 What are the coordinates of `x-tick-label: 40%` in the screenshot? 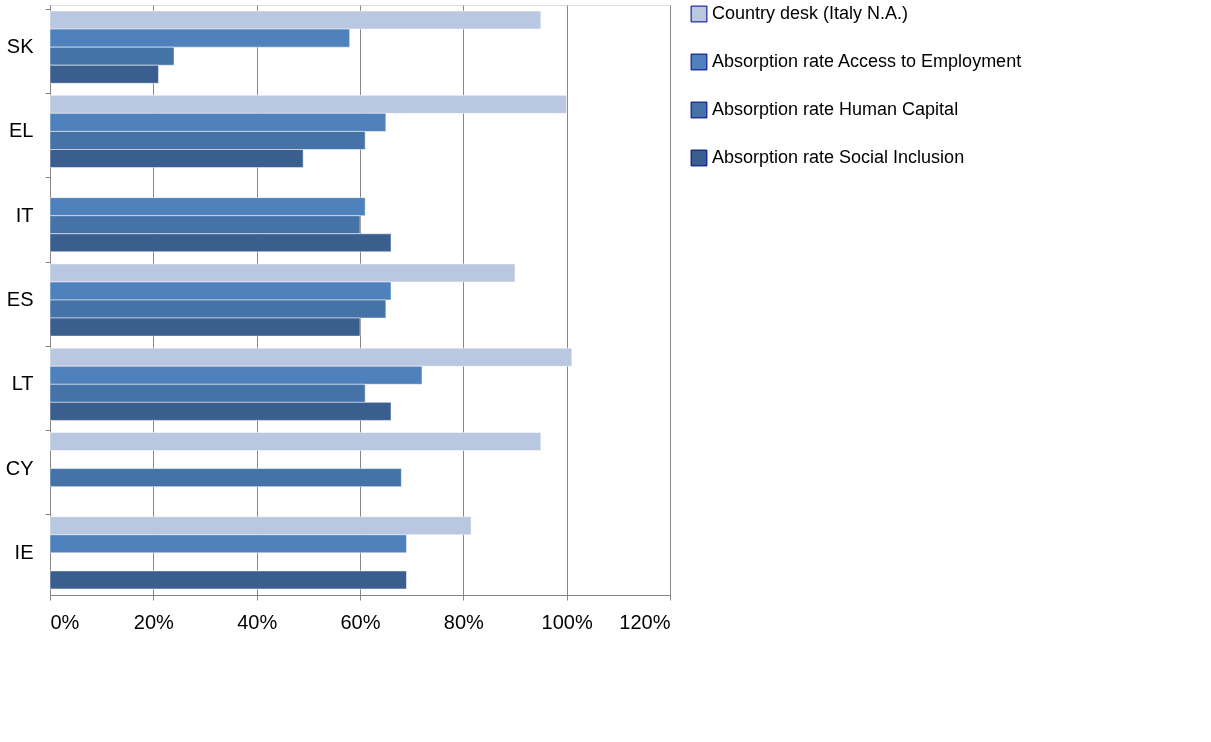 It's located at (257, 621).